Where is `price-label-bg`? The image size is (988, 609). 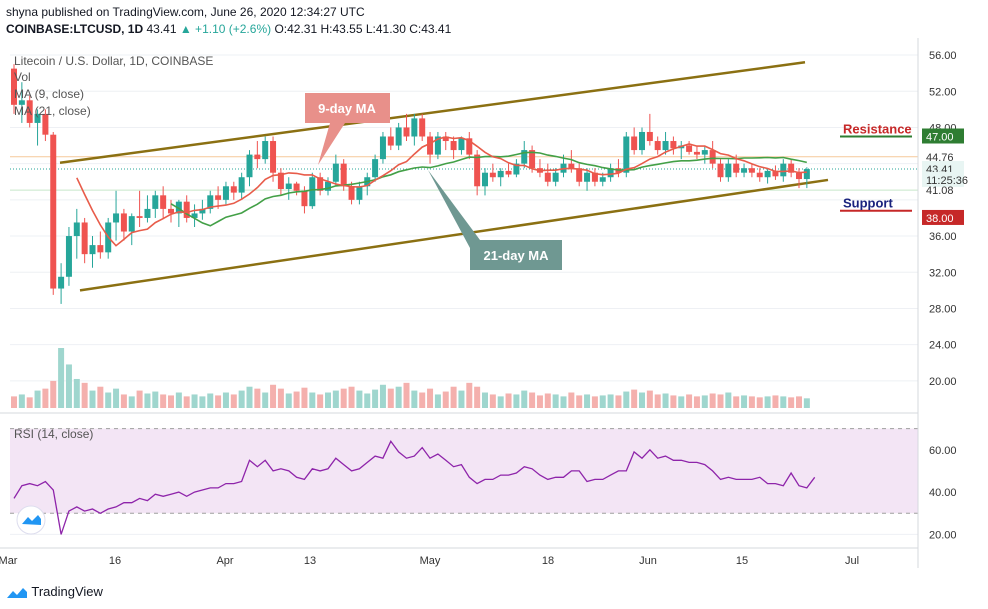 price-label-bg is located at coordinates (943, 179).